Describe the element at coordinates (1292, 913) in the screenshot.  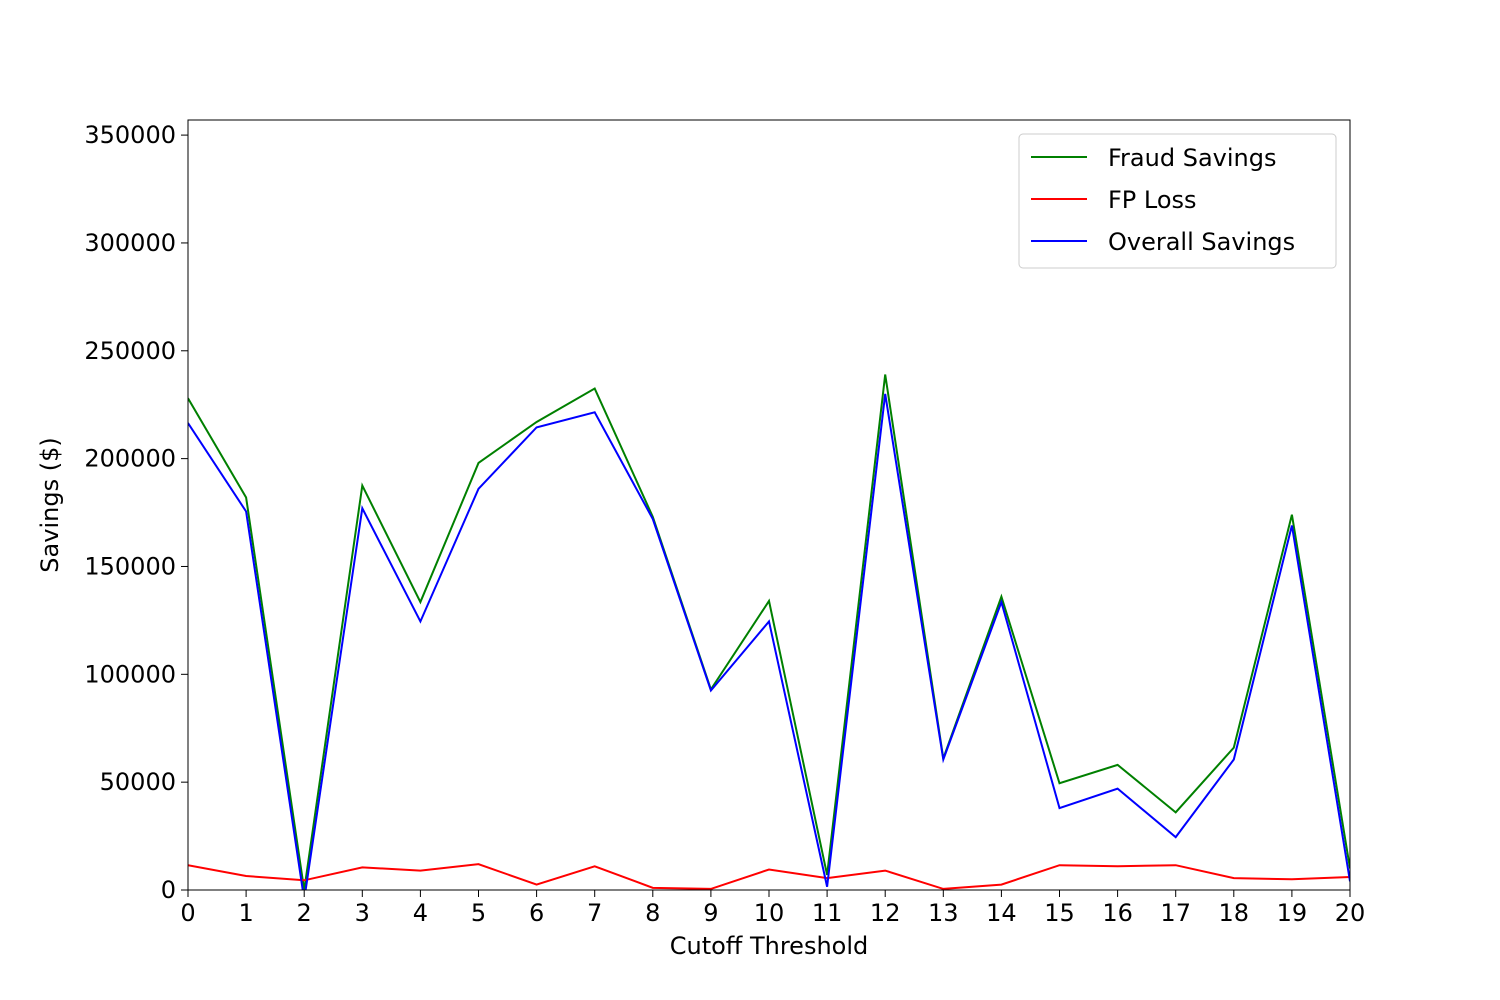
I see `x-tick-label: 19` at that location.